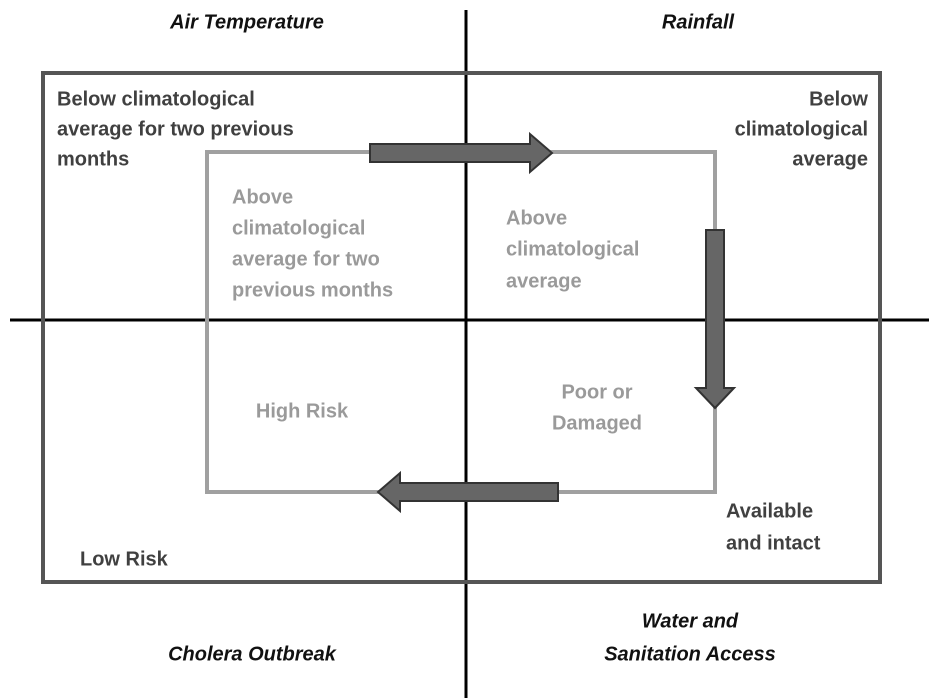 The width and height of the screenshot is (929, 698). What do you see at coordinates (312, 290) in the screenshot?
I see `label: previous months` at bounding box center [312, 290].